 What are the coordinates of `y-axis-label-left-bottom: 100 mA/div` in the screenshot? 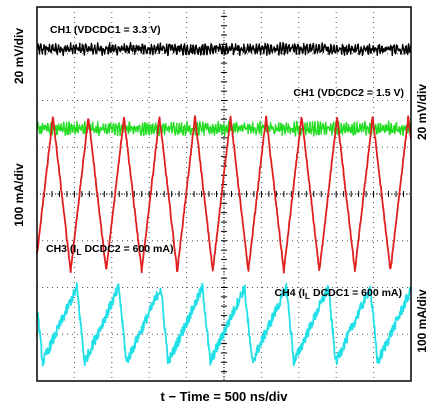 It's located at (19, 195).